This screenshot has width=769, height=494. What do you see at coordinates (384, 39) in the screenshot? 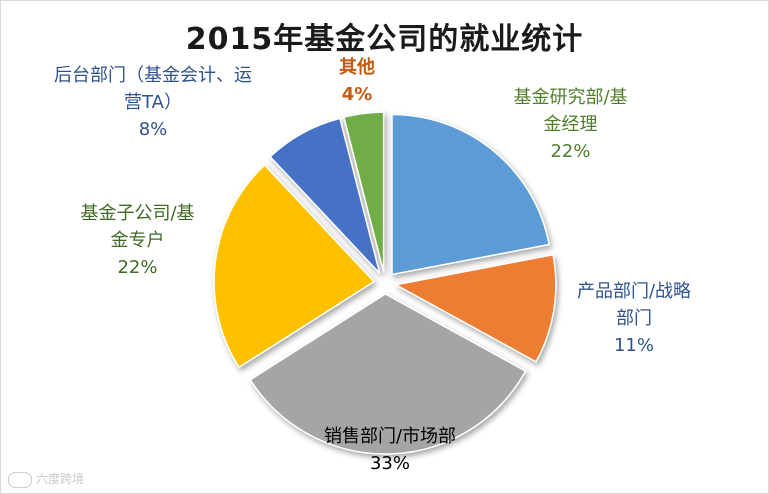
I see `chart-title: 2015年基金公司的就业统计` at bounding box center [384, 39].